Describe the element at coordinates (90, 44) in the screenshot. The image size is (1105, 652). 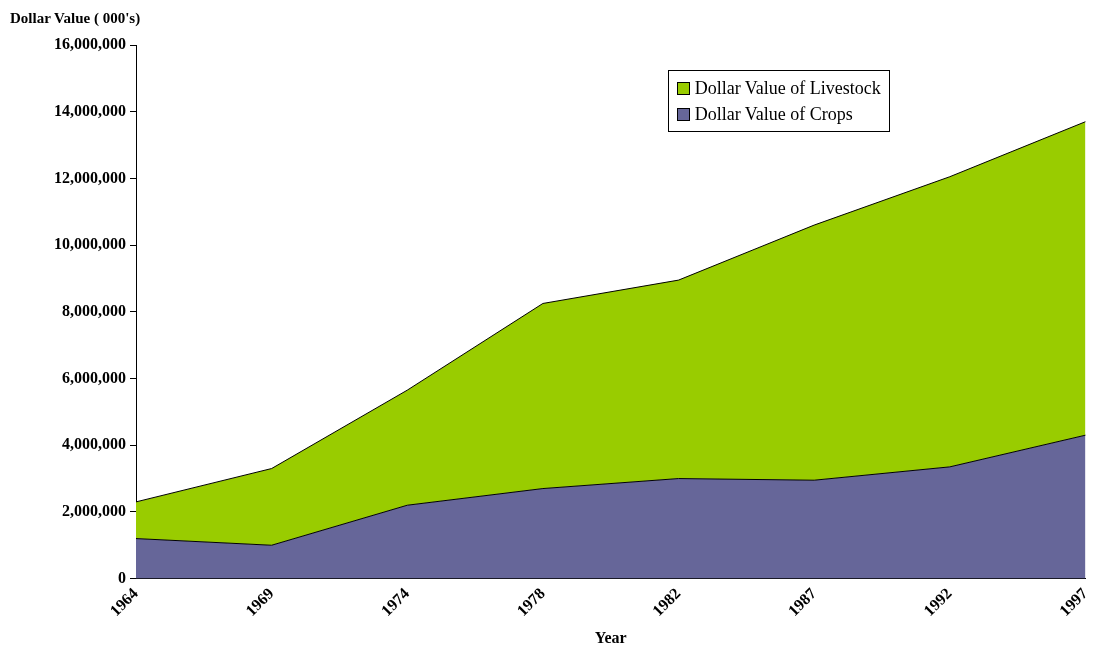
I see `y-tick-label: 16,000,000` at that location.